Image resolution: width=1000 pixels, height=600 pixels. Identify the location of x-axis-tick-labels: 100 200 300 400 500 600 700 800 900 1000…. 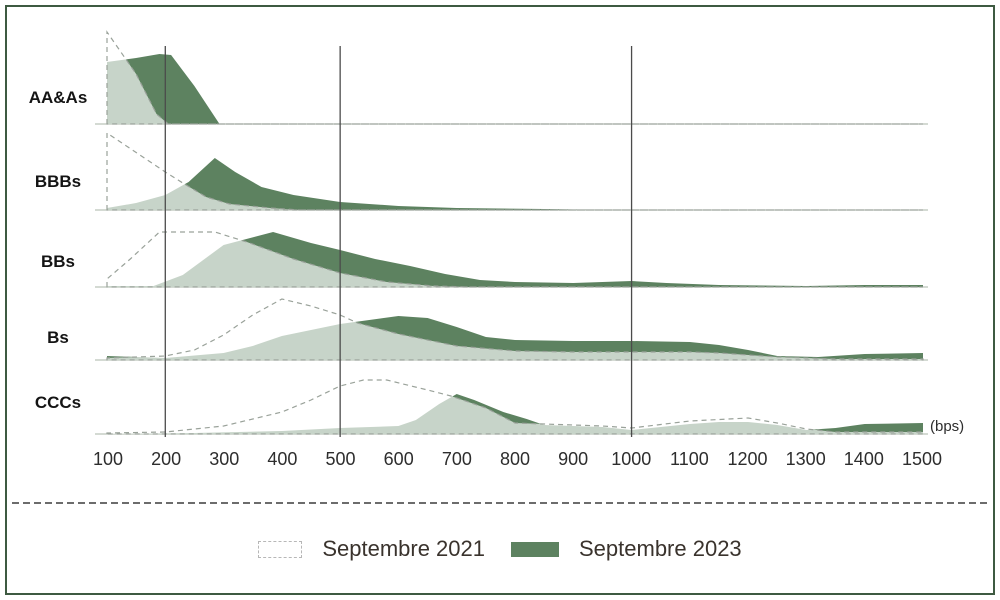
(515, 459).